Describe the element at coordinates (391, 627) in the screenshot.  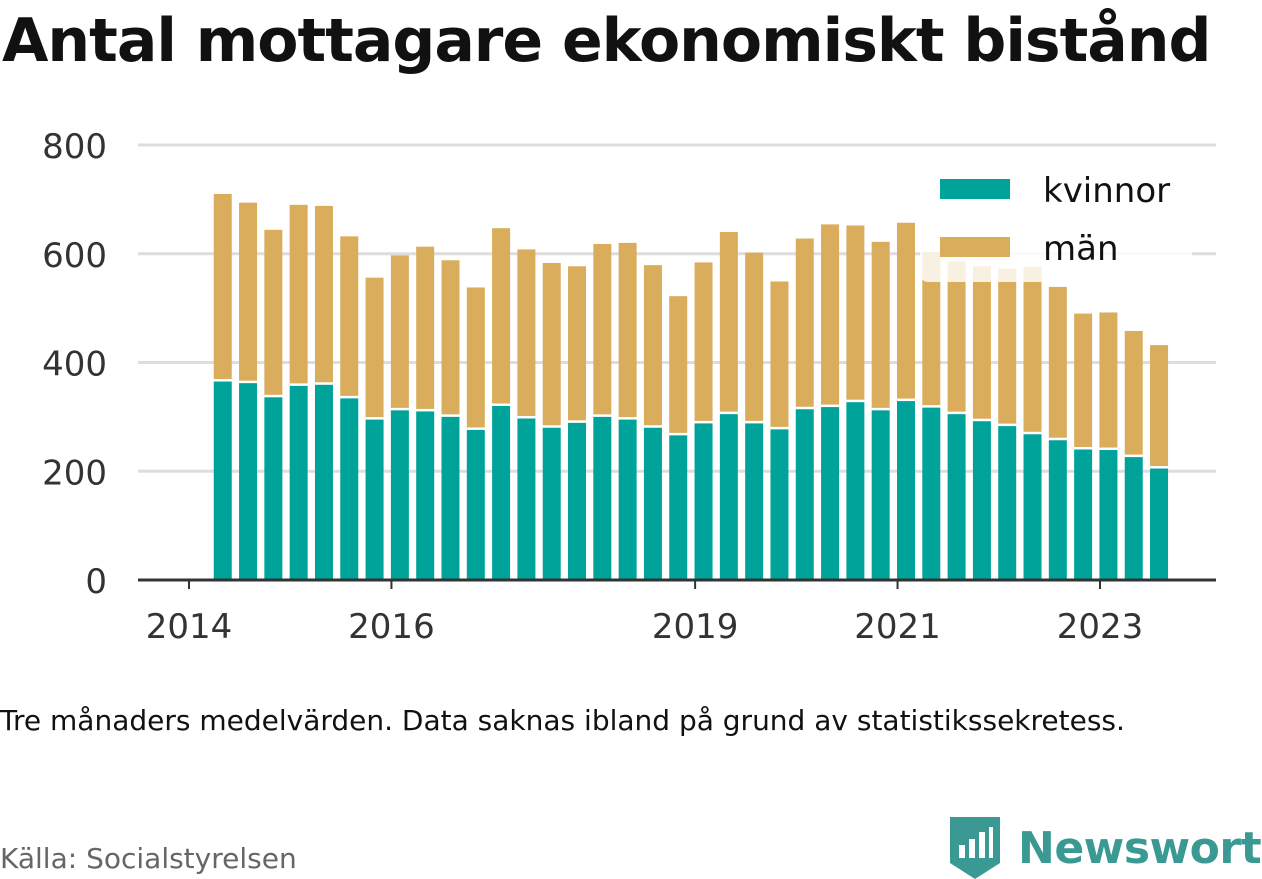
I see `x-tick-label: 2016` at that location.